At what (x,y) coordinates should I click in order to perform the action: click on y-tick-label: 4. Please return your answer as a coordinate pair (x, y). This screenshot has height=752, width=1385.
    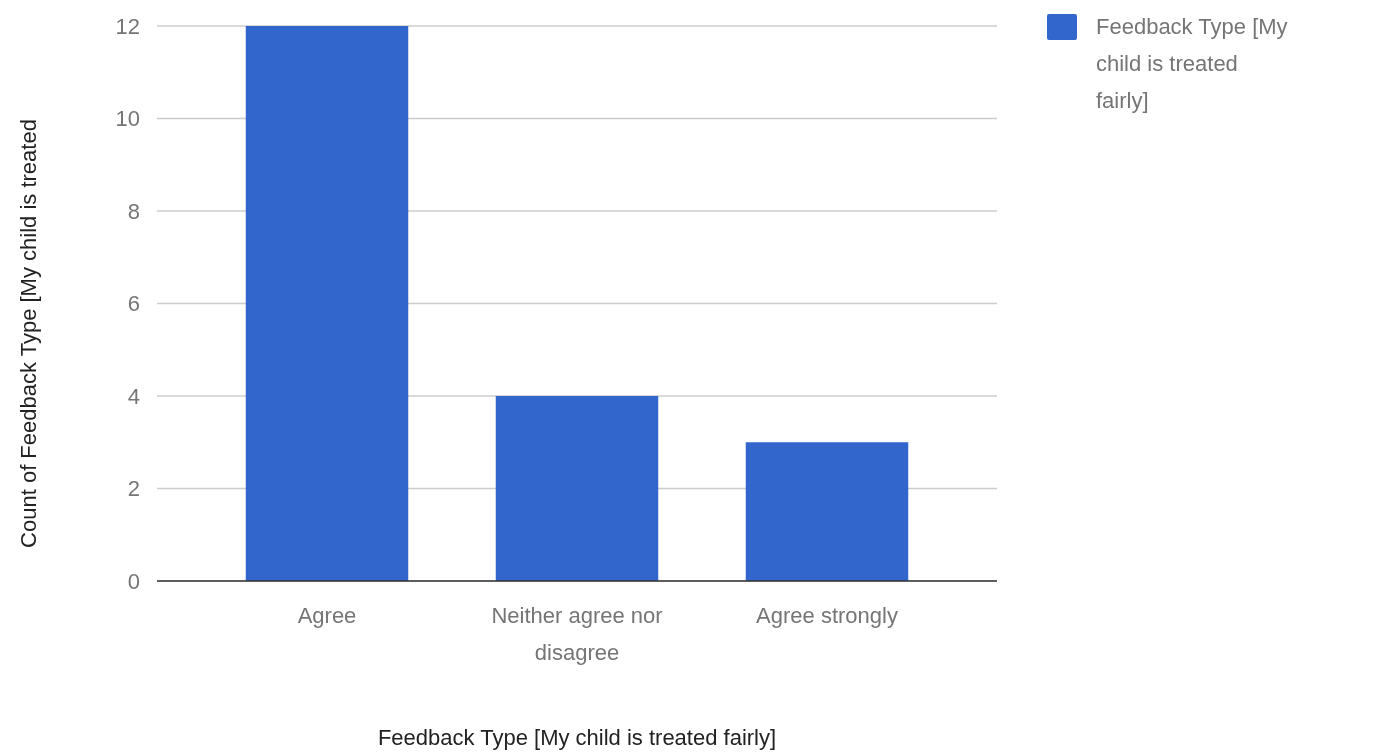
    Looking at the image, I should click on (133, 396).